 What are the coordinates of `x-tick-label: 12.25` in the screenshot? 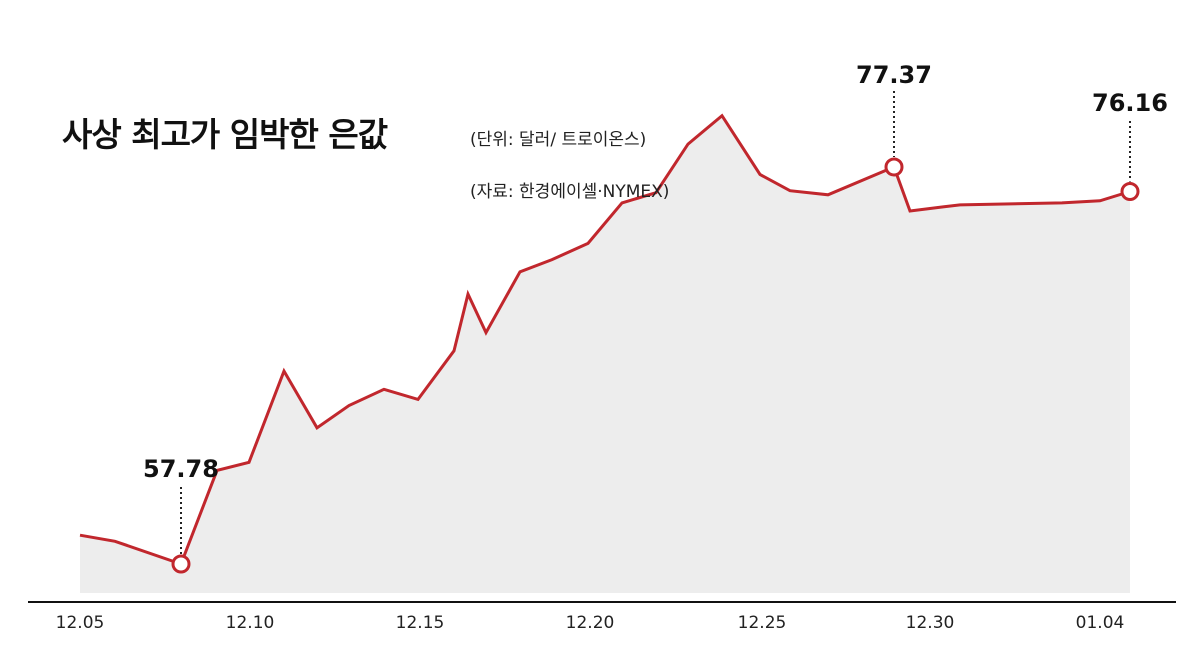 It's located at (762, 623).